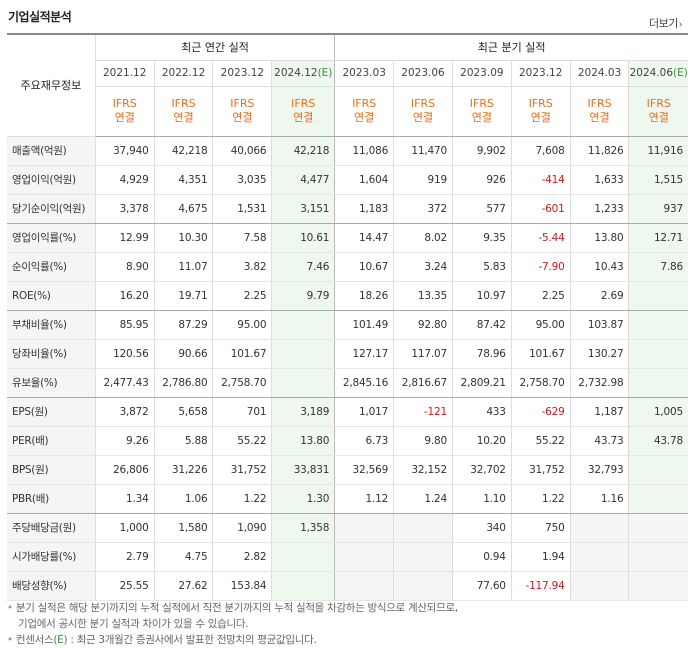 This screenshot has height=648, width=694. Describe the element at coordinates (124, 354) in the screenshot. I see `table-cell: 120.56` at that location.